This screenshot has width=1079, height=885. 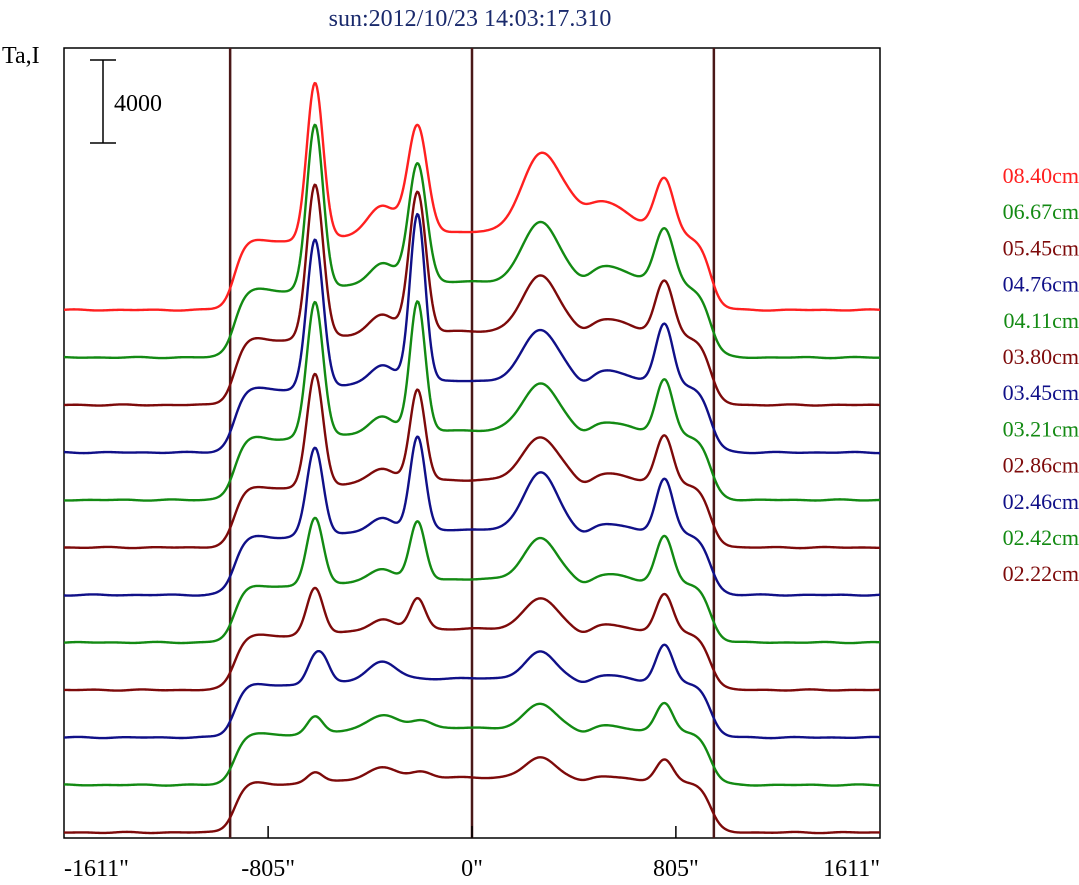 I want to click on legend-entry: 02.22cm, so click(x=1041, y=573).